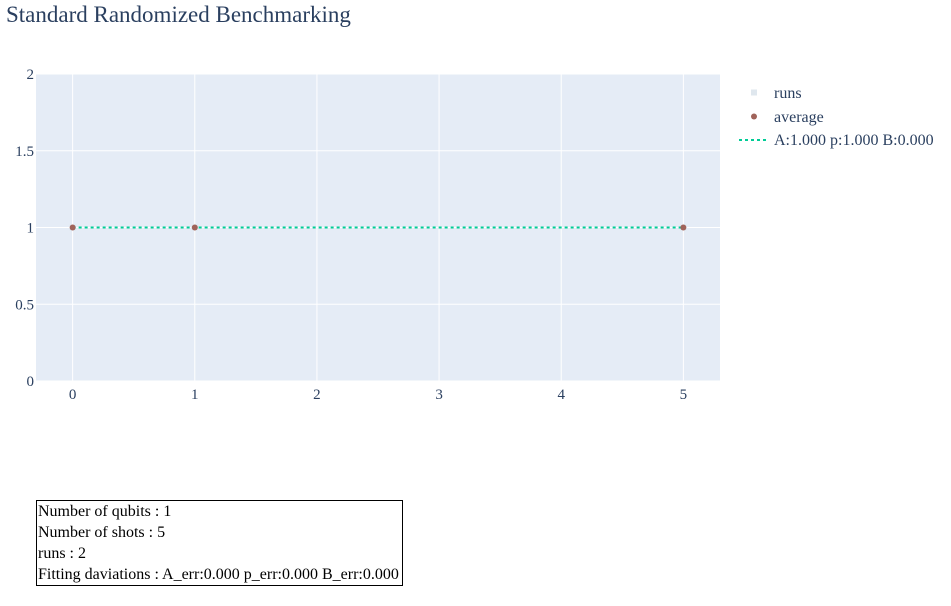 The width and height of the screenshot is (951, 606). I want to click on y-tick-label: 0, so click(31, 382).